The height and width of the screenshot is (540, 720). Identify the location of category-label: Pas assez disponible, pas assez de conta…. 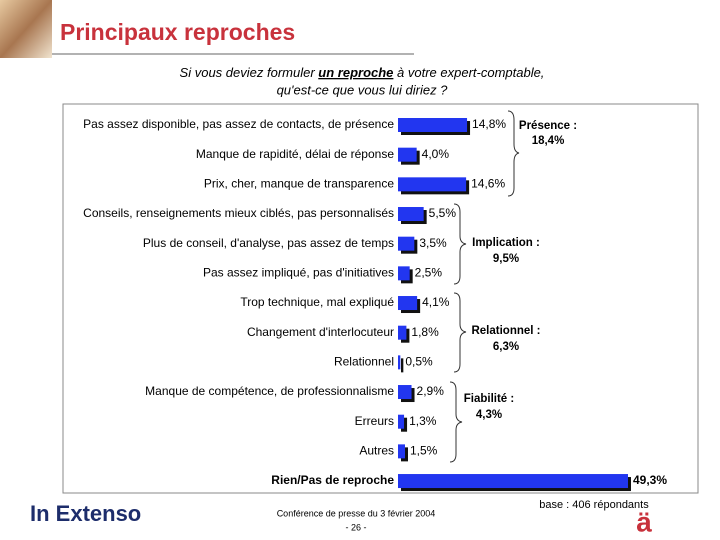
(238, 124).